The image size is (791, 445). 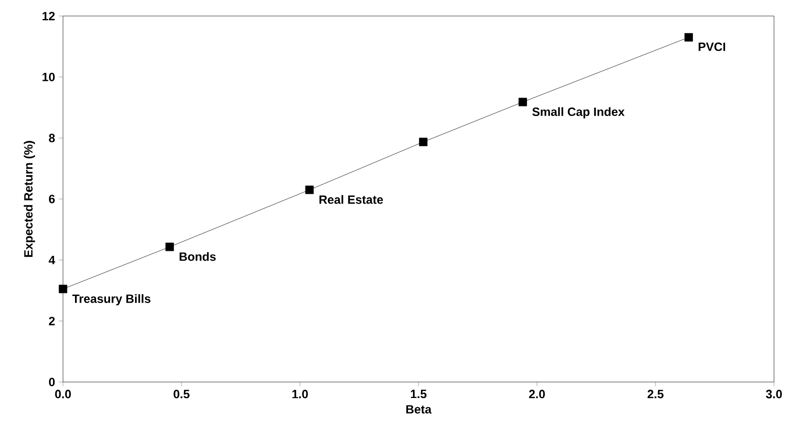 I want to click on y-tick-label: 6, so click(x=51, y=199).